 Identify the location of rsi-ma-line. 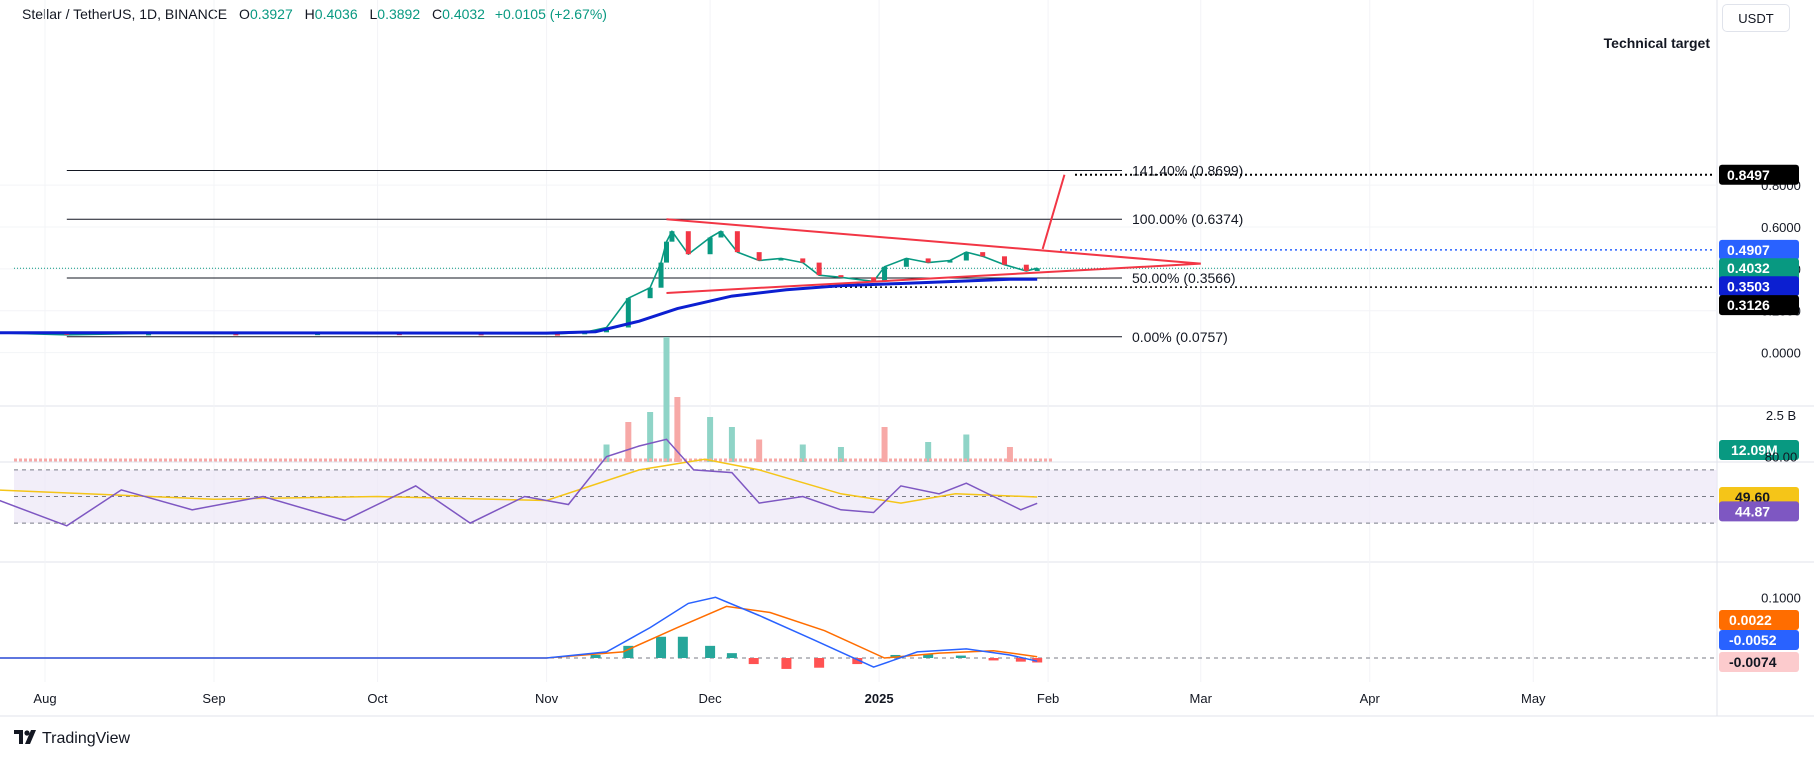
(519, 481).